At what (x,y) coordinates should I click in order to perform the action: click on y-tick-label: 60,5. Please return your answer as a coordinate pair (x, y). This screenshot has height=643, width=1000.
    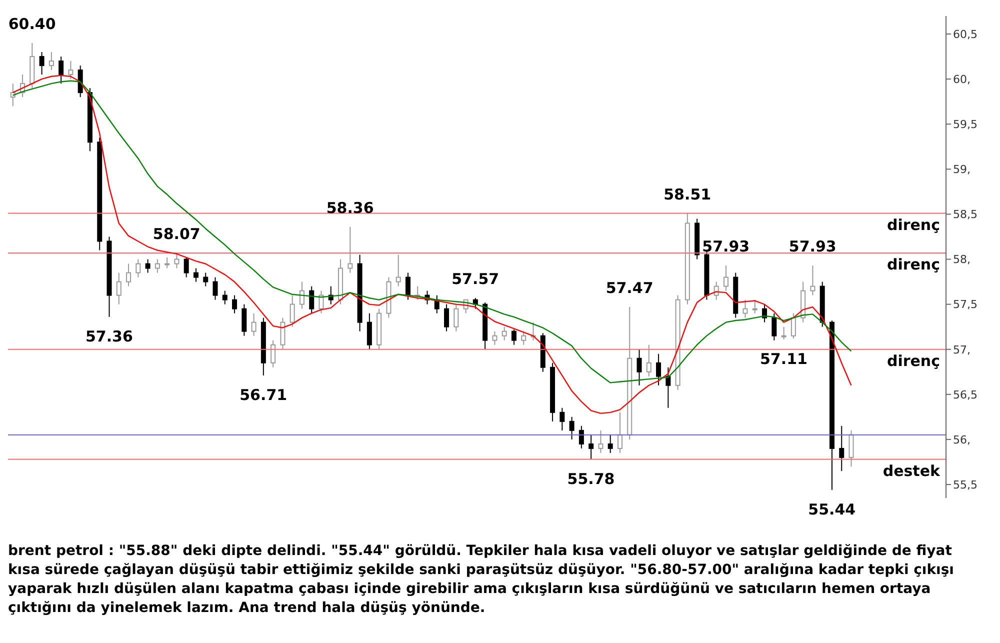
    Looking at the image, I should click on (965, 34).